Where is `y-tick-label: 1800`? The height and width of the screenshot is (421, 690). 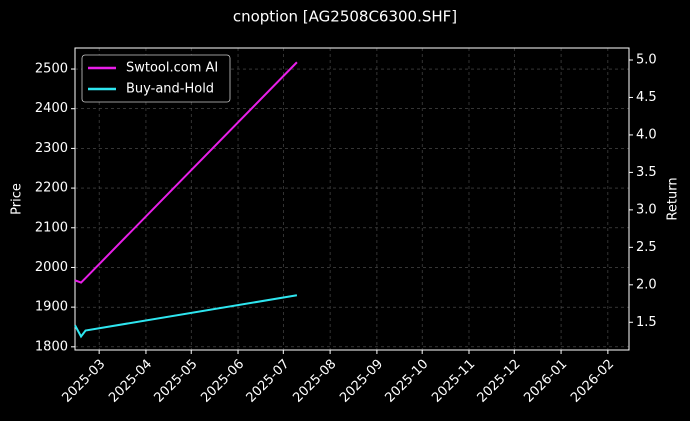
y-tick-label: 1800 is located at coordinates (51, 346).